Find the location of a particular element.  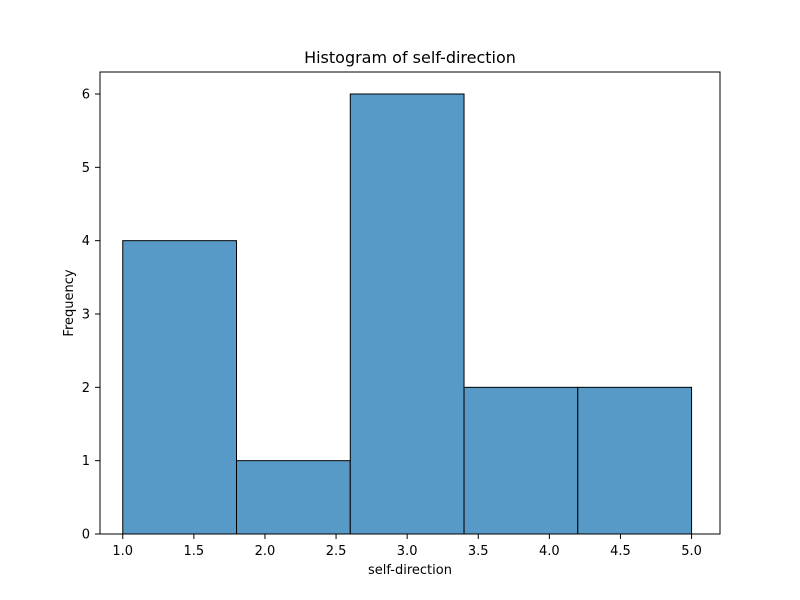

y-tick-label-2: 2 is located at coordinates (86, 388).